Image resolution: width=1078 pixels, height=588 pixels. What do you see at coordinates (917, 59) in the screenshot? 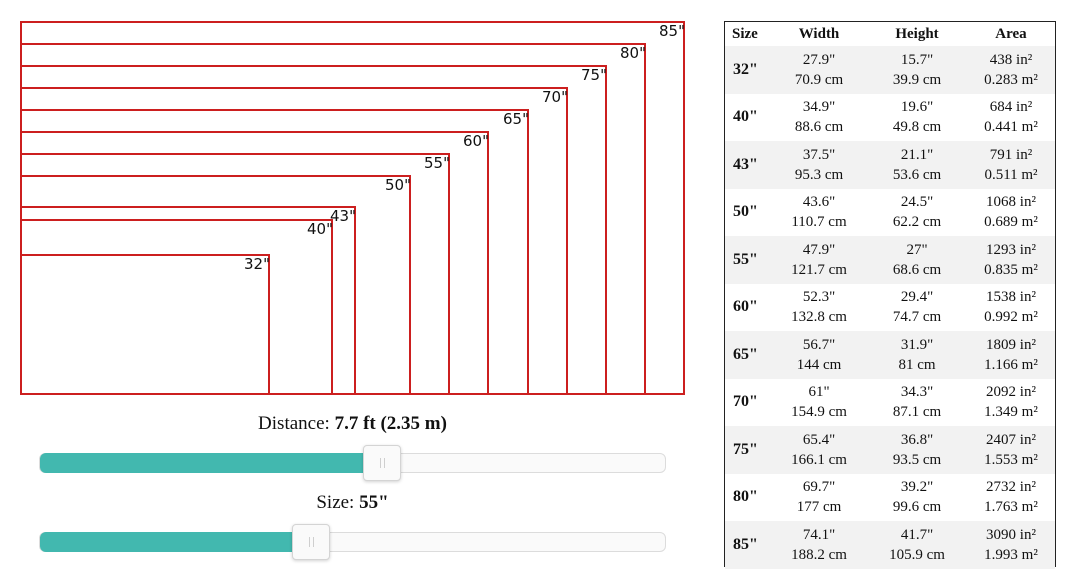
I see `height-inches: 15.7"` at bounding box center [917, 59].